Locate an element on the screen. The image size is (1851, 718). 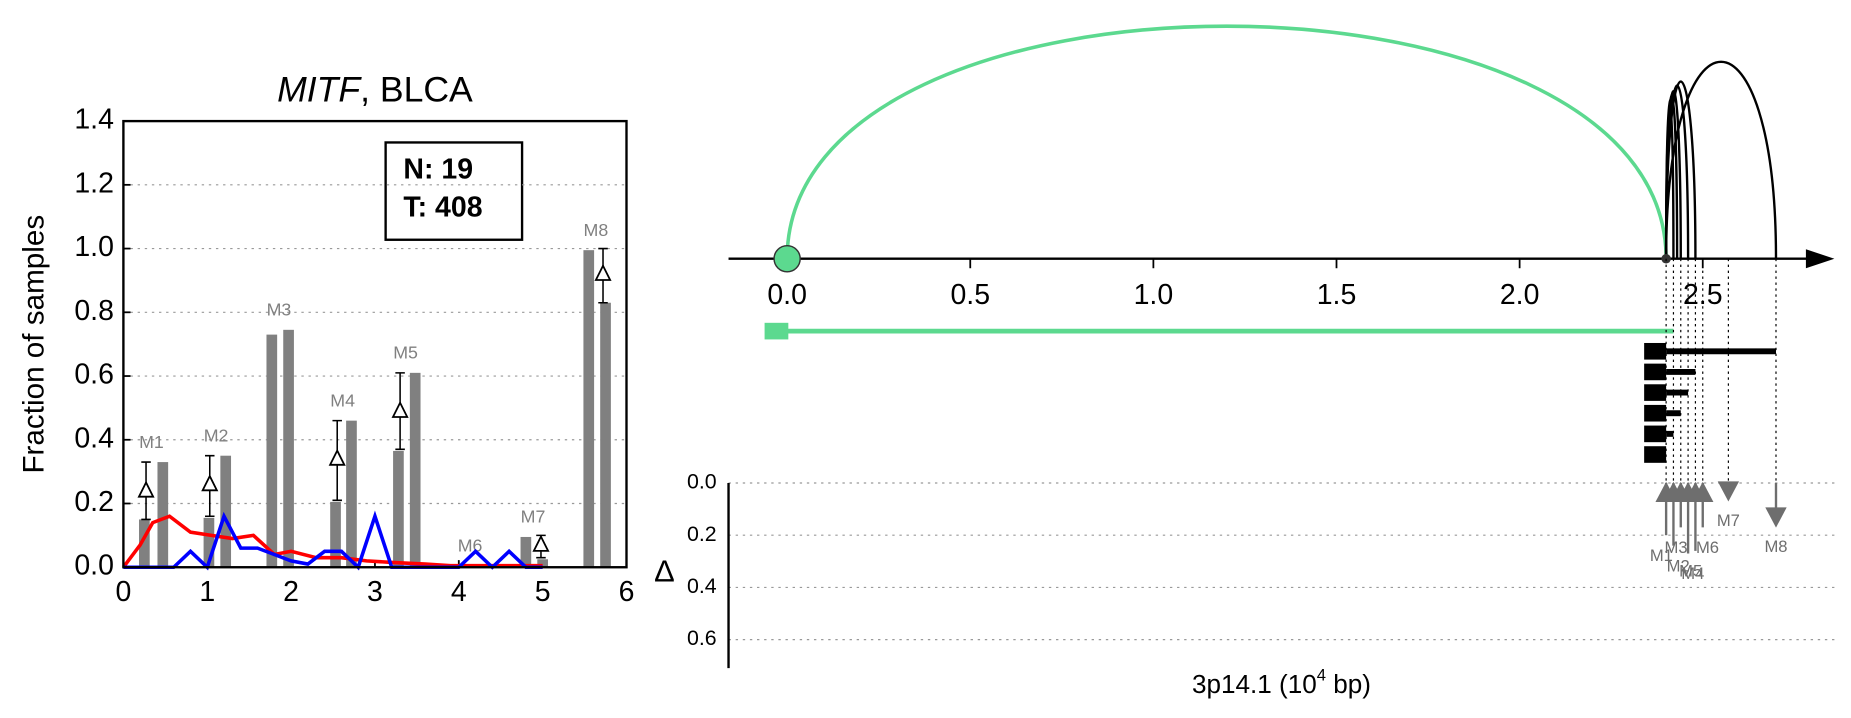
x-tick-label: 2 is located at coordinates (291, 592).